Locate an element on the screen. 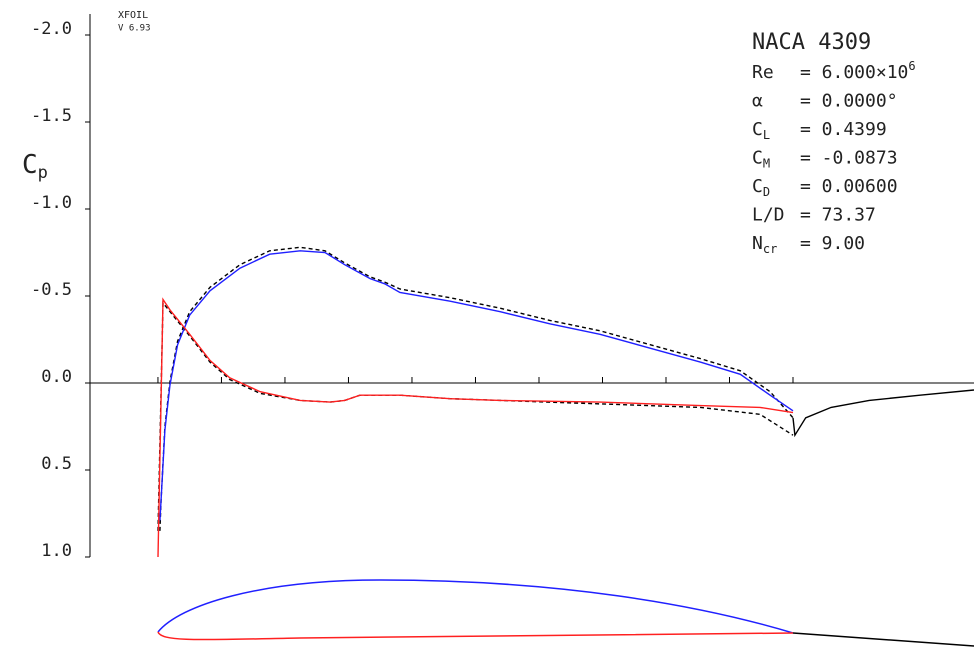 Image resolution: width=974 pixels, height=655 pixels. info-value: = 9.00 is located at coordinates (832, 243).